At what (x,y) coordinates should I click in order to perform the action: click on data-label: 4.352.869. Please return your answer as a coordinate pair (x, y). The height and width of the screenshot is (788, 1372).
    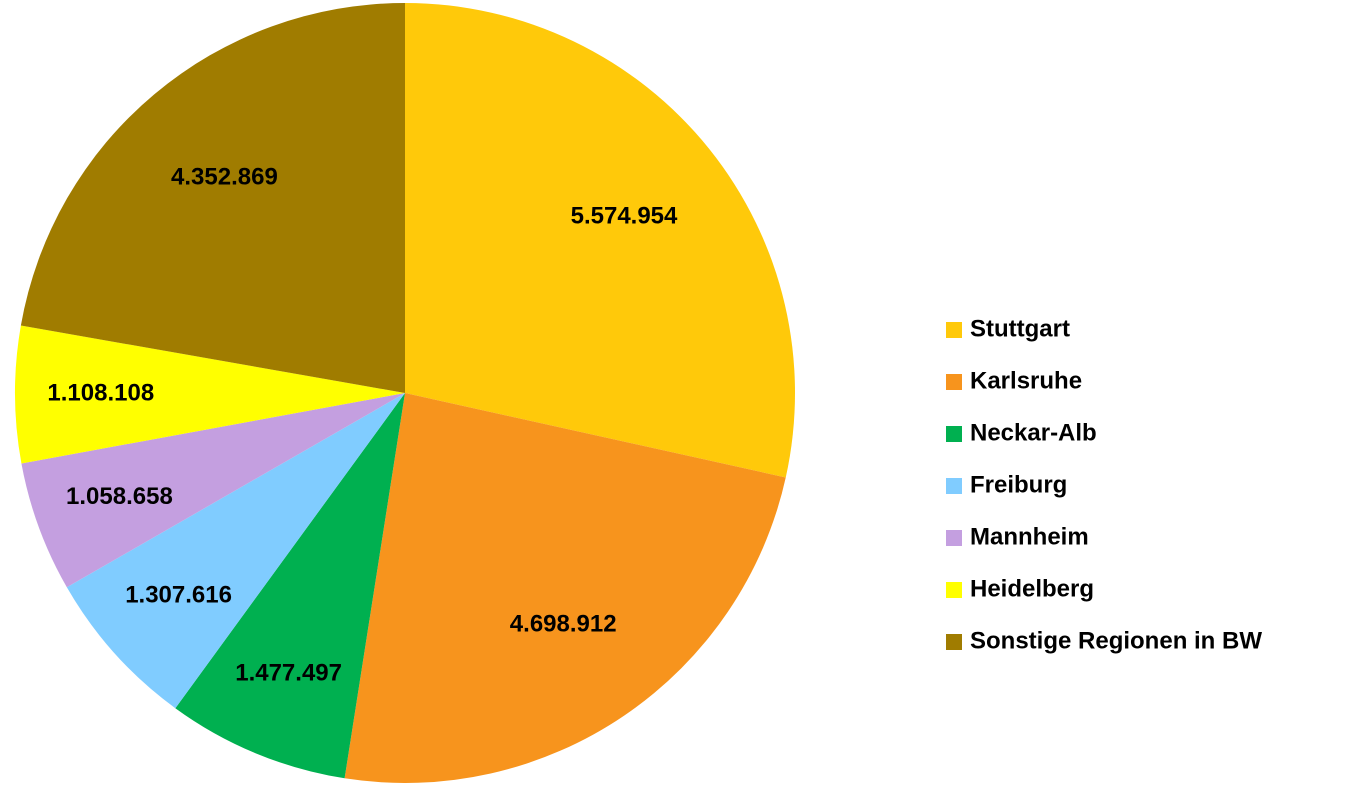
    Looking at the image, I should click on (224, 176).